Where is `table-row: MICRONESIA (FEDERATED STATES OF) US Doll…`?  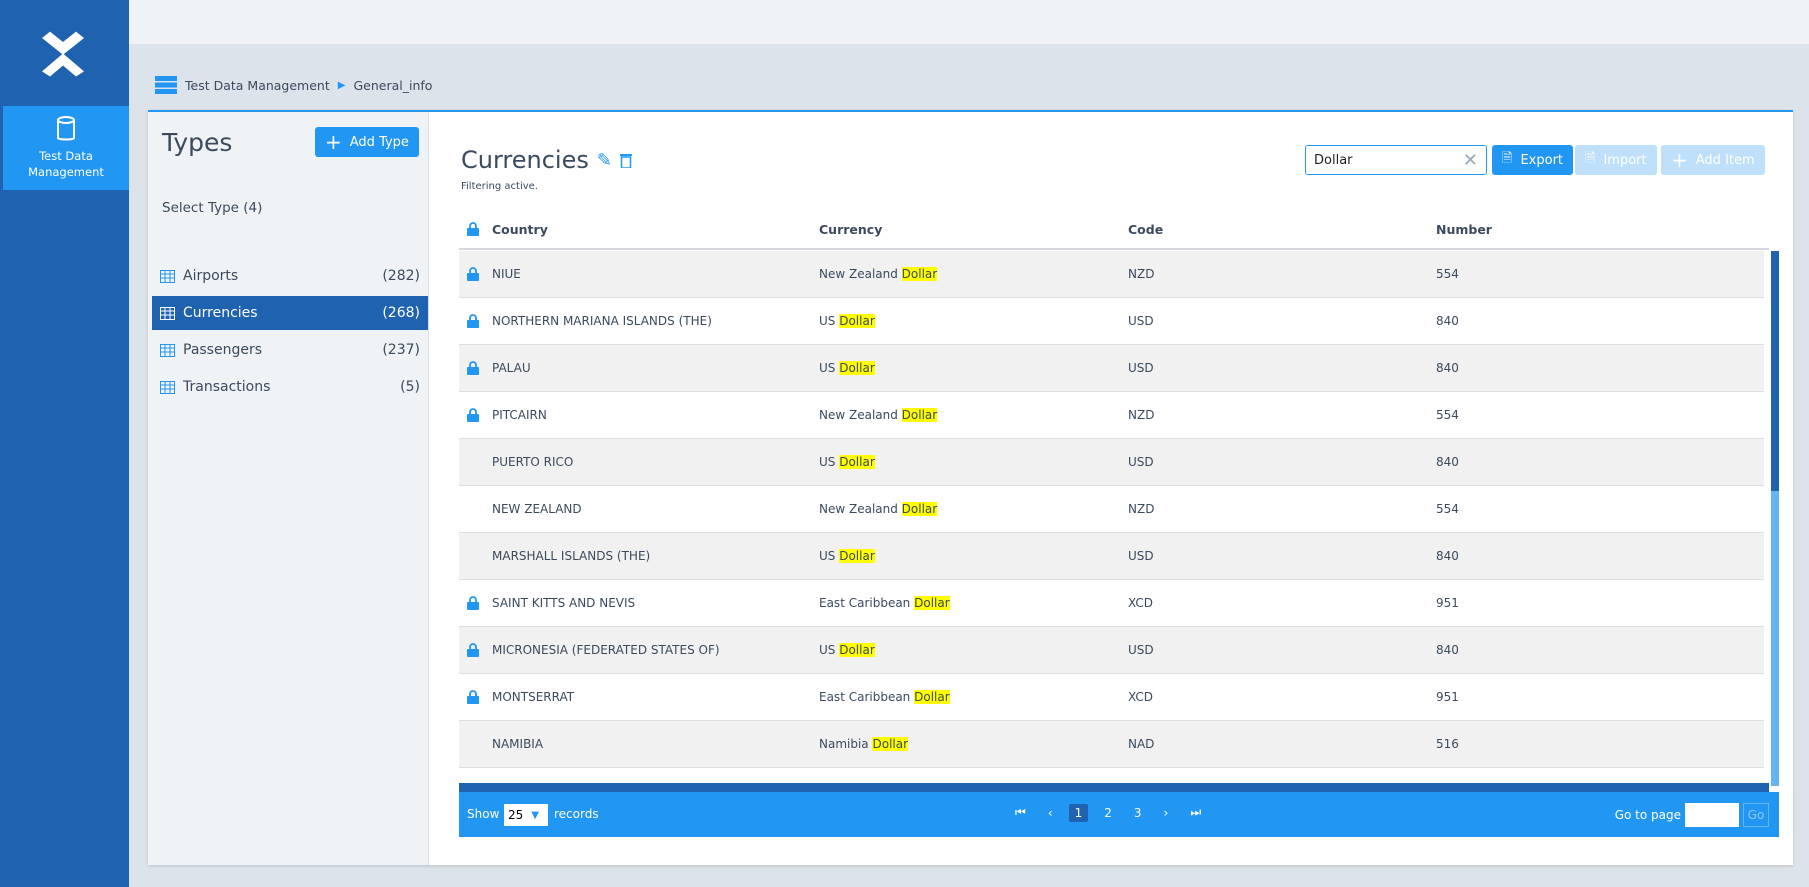 table-row: MICRONESIA (FEDERATED STATES OF) US Doll… is located at coordinates (1111, 650).